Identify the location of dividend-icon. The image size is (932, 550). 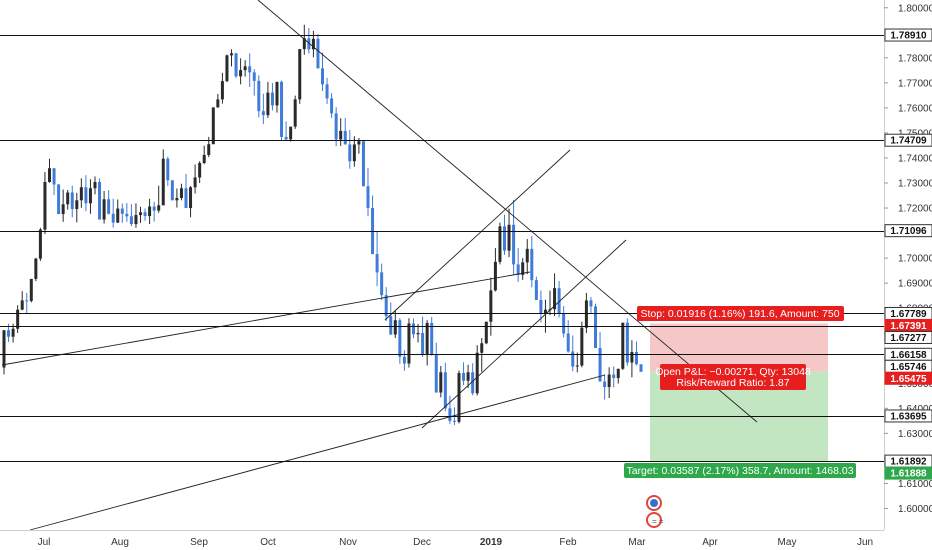
(654, 520).